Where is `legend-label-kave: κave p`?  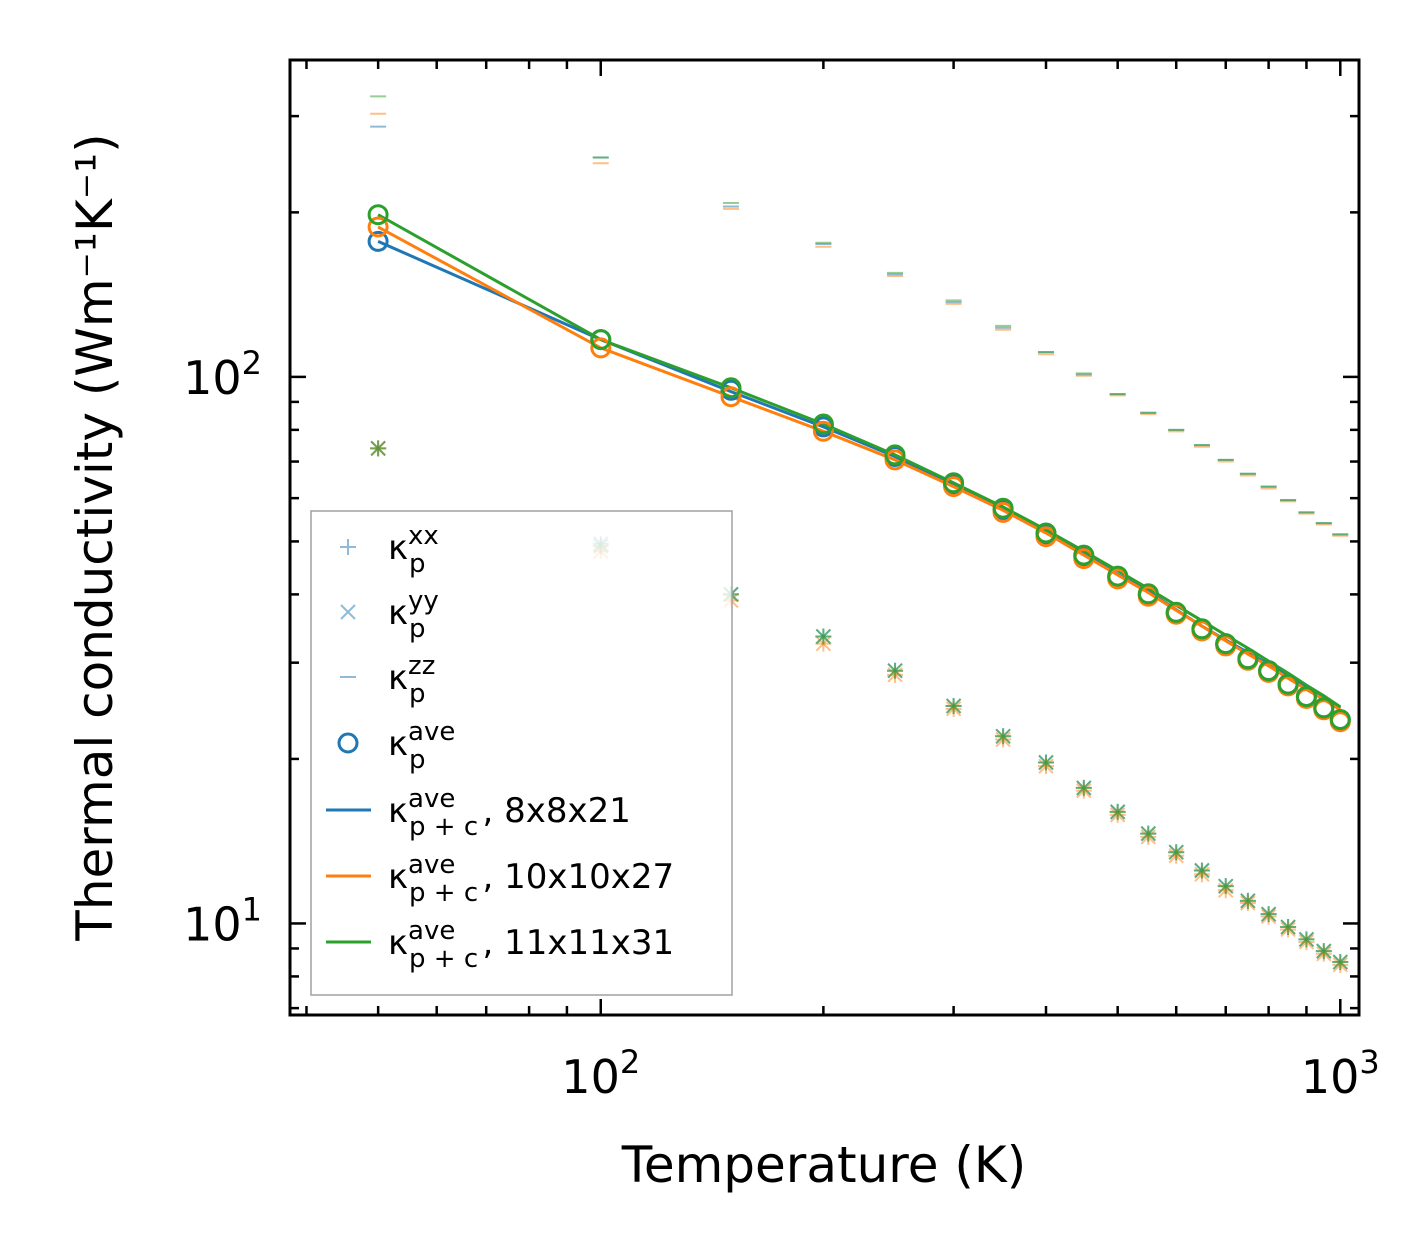 legend-label-kave: κave p is located at coordinates (421, 746).